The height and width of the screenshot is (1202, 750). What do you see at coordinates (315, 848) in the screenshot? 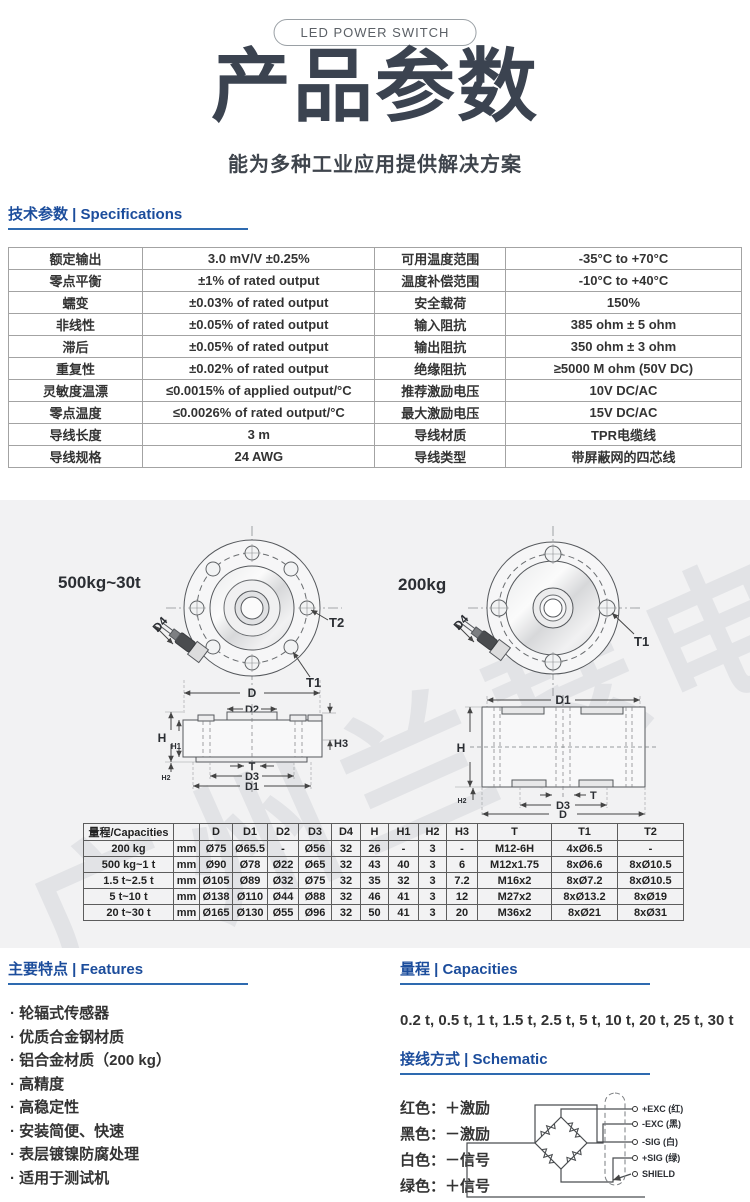
I see `table-cell: Ø56` at bounding box center [315, 848].